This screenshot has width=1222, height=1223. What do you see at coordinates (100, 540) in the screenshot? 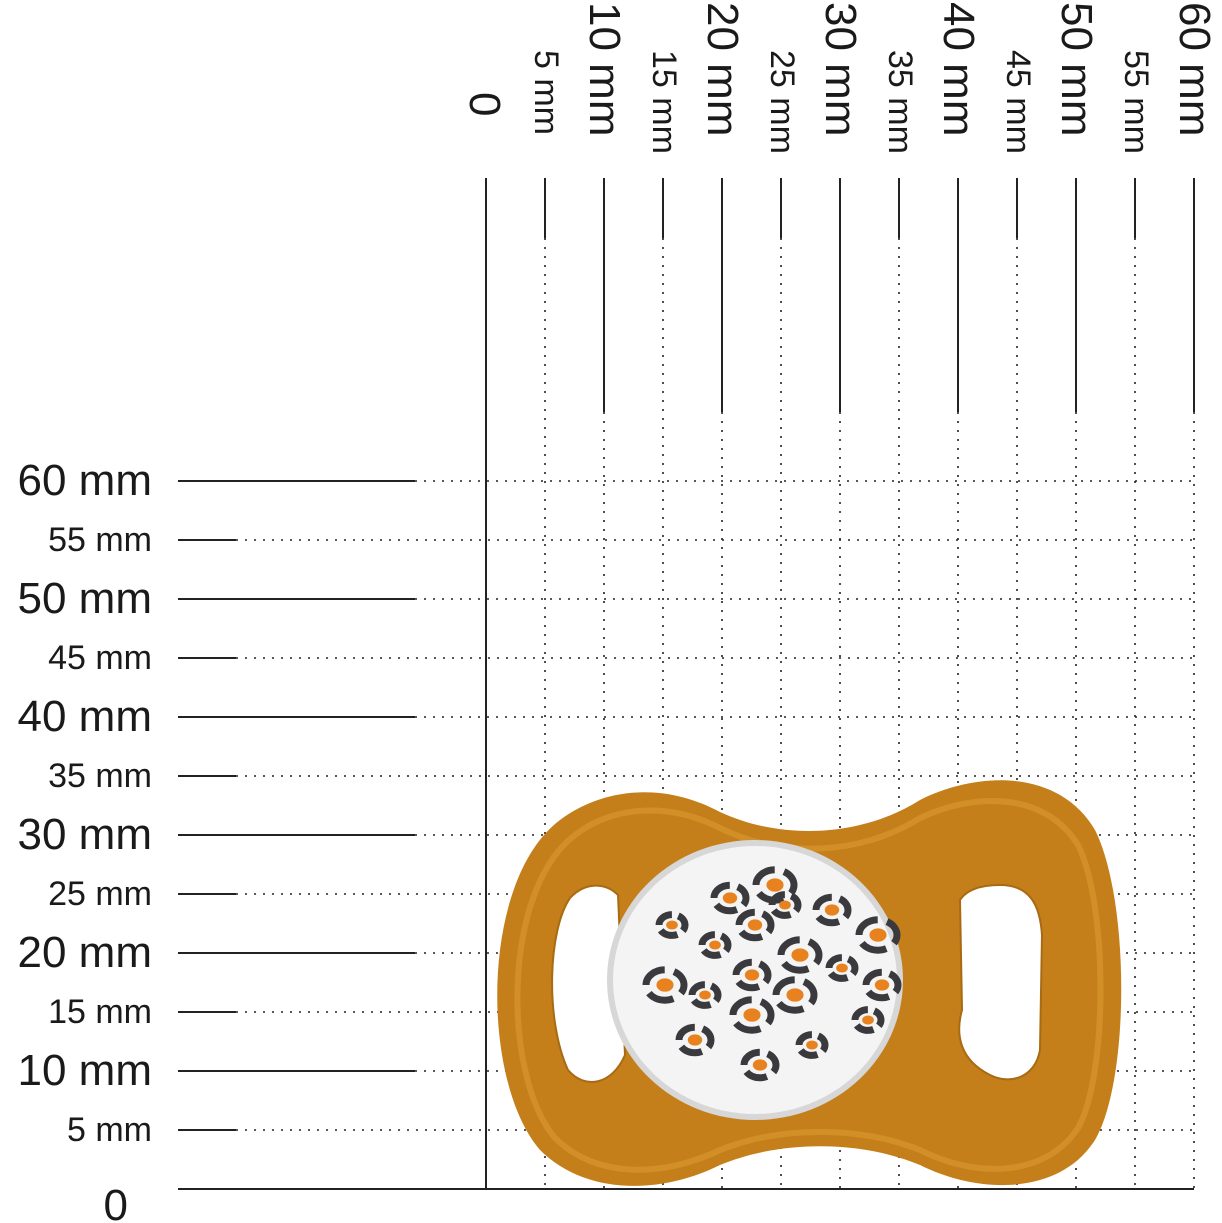
I see `y-tick-label-55: 55 mm` at bounding box center [100, 540].